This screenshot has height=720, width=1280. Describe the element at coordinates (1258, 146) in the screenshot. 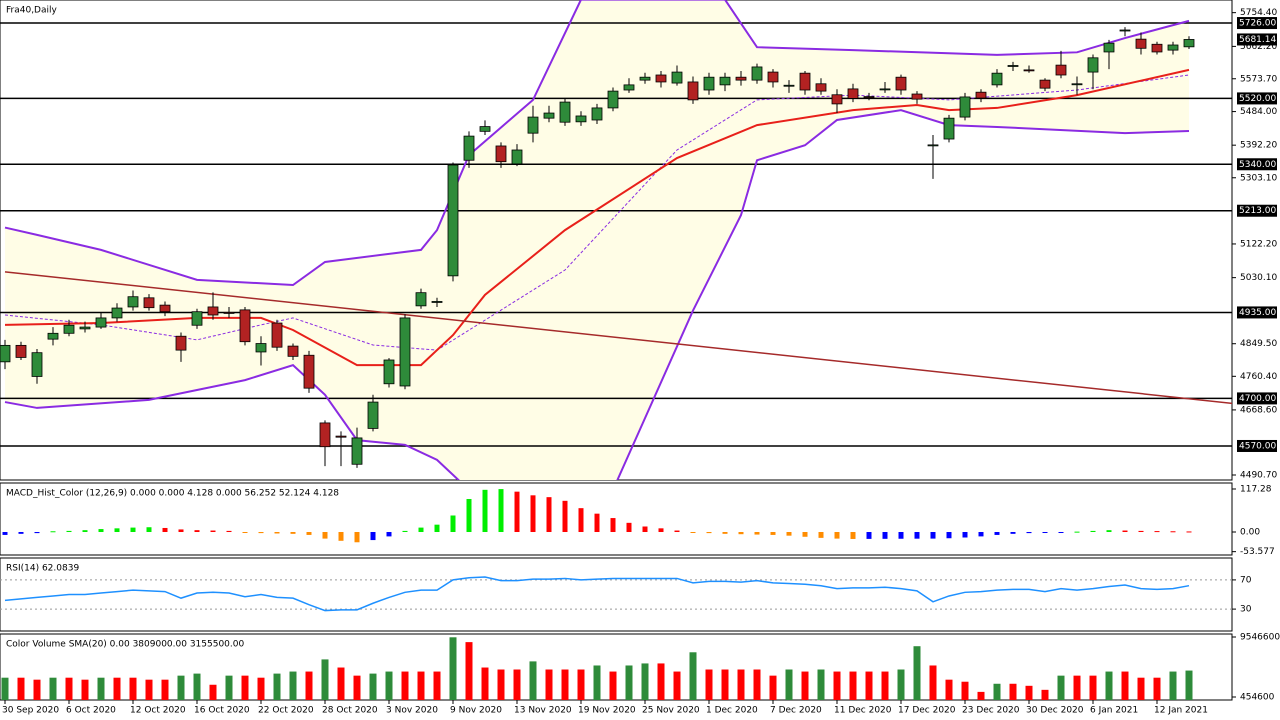

I see `y-tick-label: 5392.20` at that location.